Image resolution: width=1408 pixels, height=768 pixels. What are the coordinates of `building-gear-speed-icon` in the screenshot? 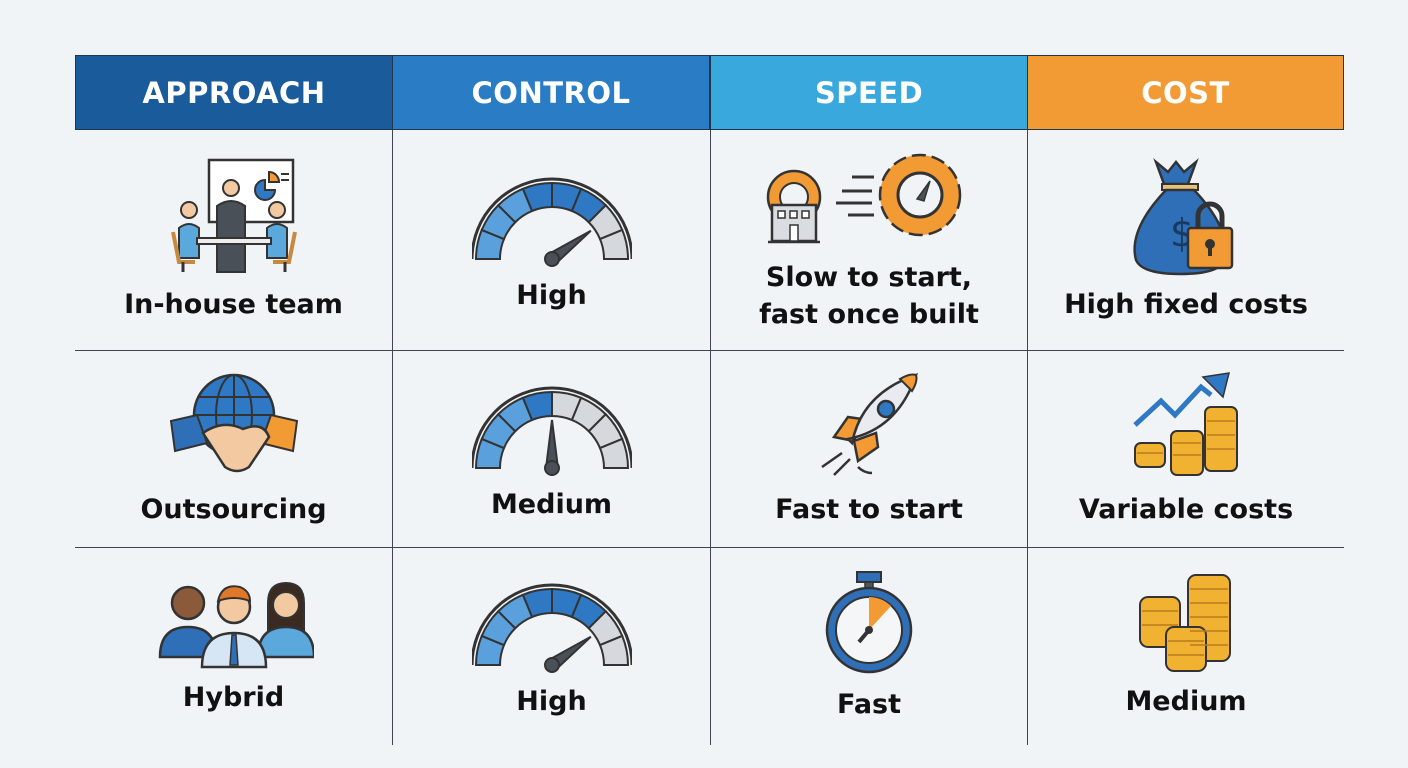 It's located at (864, 198).